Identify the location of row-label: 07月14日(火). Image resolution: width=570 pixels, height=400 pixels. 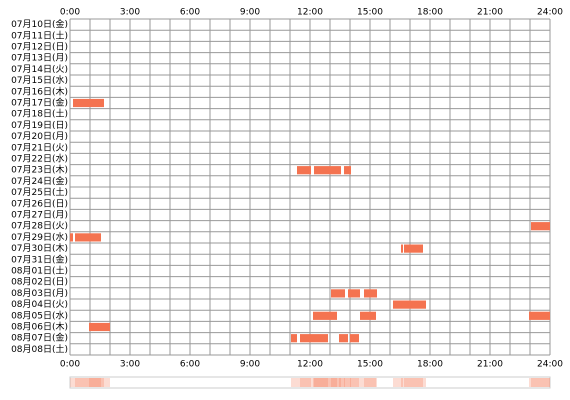
(39, 69).